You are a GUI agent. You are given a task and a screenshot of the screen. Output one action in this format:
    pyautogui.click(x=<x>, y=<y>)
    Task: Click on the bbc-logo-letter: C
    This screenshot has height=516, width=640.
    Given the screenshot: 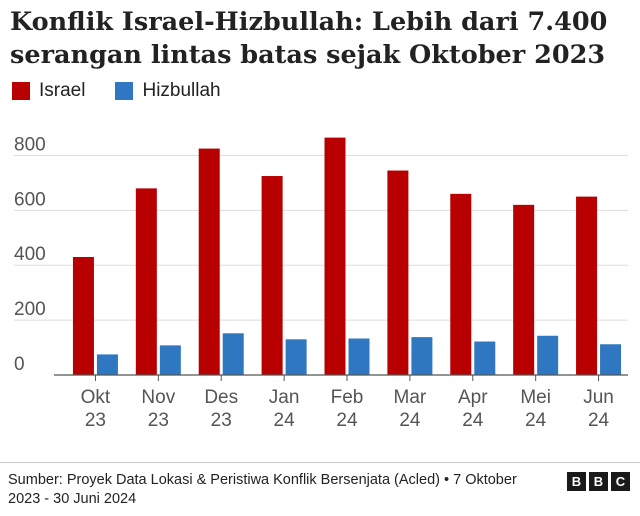 What is the action you would take?
    pyautogui.click(x=620, y=481)
    